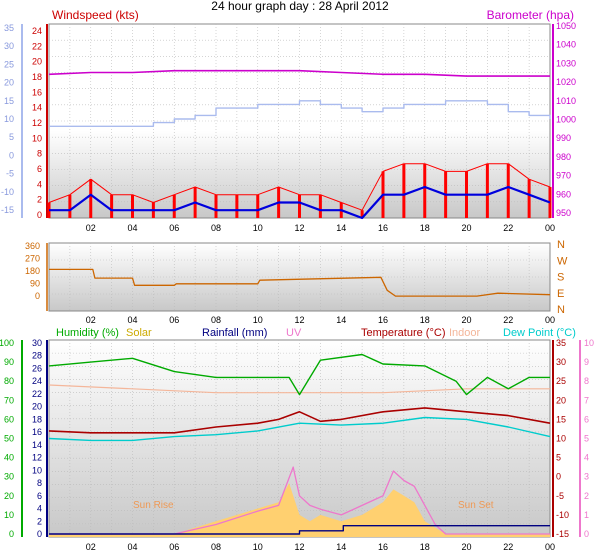 The image size is (600, 555). What do you see at coordinates (563, 176) in the screenshot?
I see `barometer-tick: 970` at bounding box center [563, 176].